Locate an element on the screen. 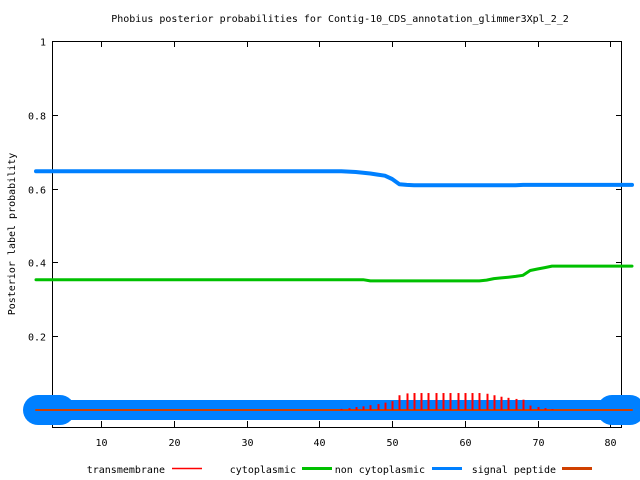  legend-label: signal peptide is located at coordinates (514, 470).